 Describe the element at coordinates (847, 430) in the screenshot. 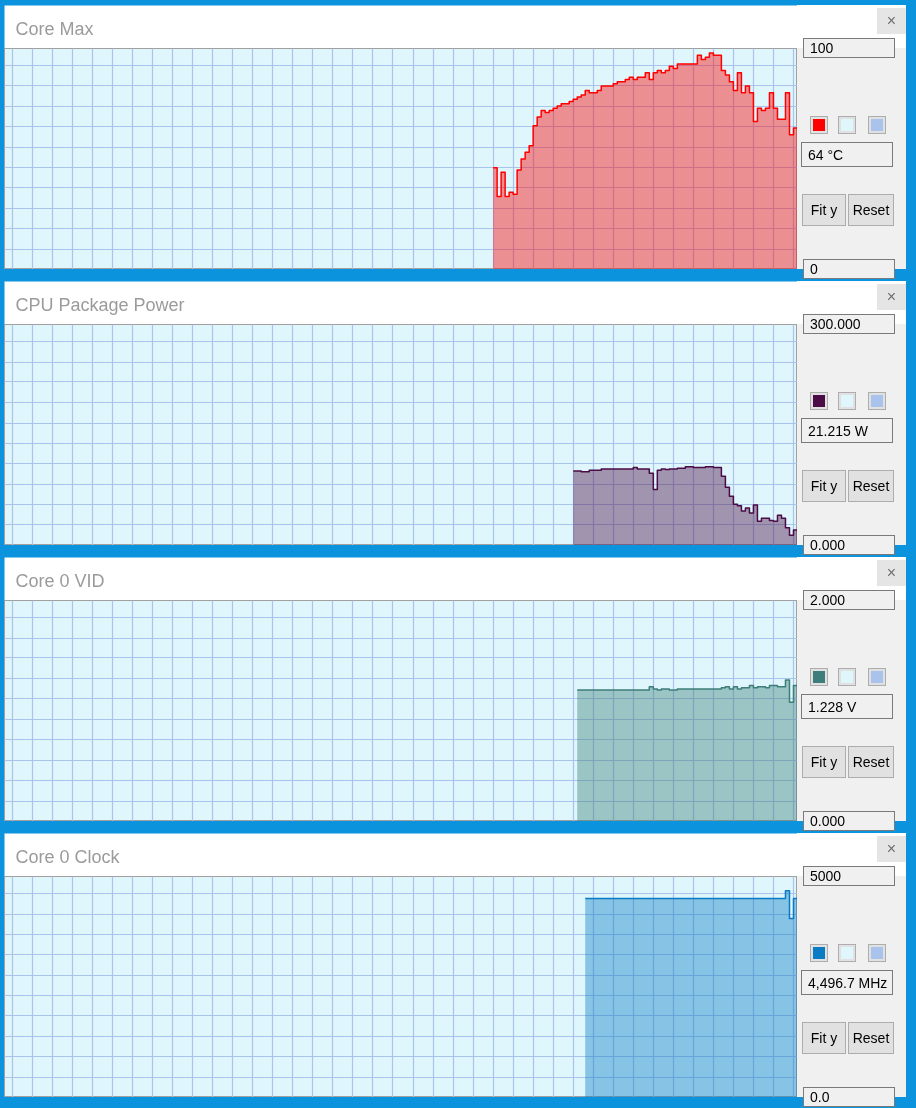

I see `value-box: 21.215 W` at that location.